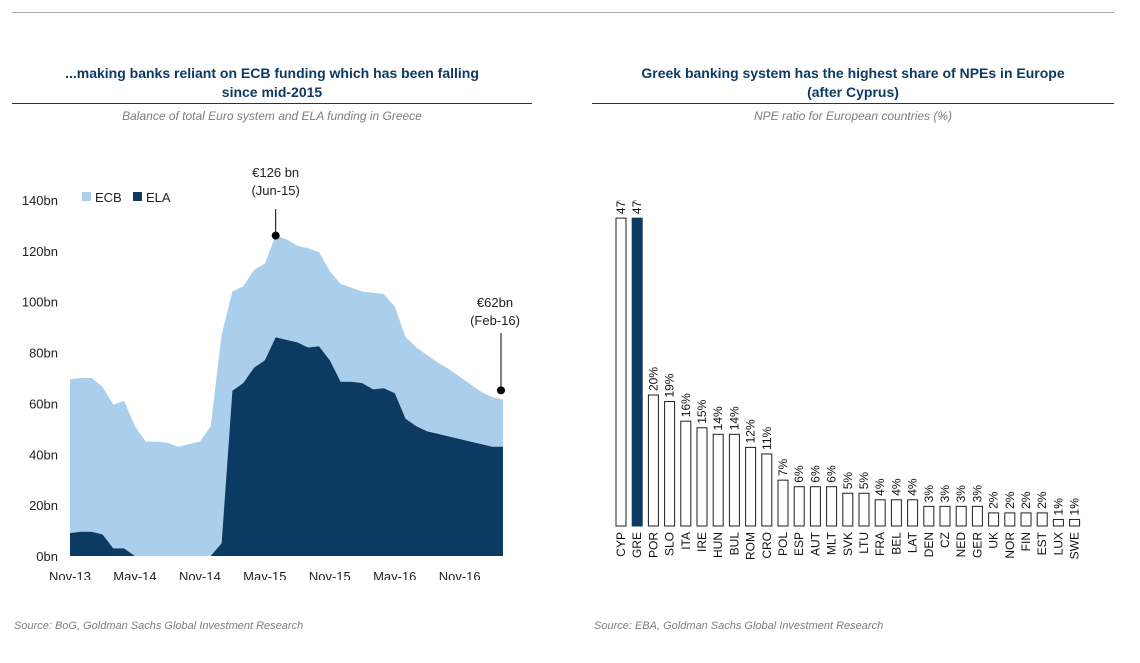 The image size is (1140, 663). Describe the element at coordinates (275, 172) in the screenshot. I see `annotation-peak-value: €126 bn` at that location.